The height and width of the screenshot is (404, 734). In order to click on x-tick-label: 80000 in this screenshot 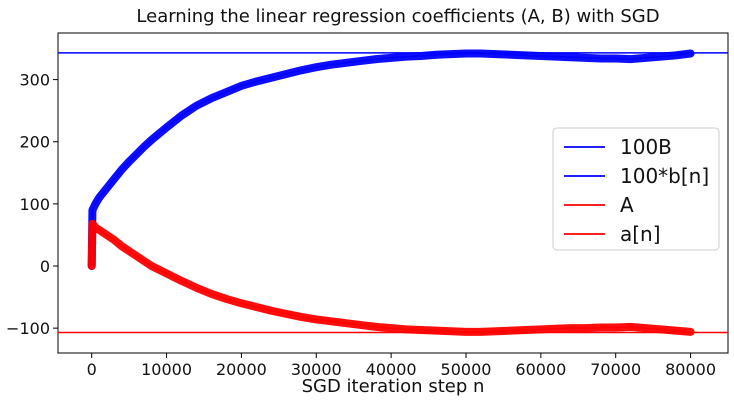, I will do `click(690, 369)`.